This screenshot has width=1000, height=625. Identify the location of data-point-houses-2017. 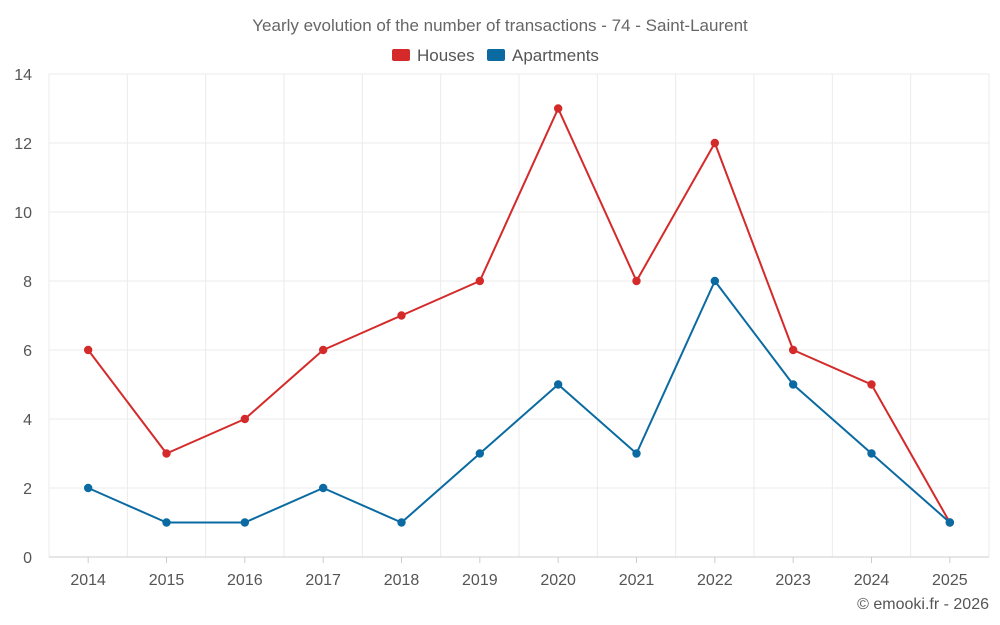
(323, 350).